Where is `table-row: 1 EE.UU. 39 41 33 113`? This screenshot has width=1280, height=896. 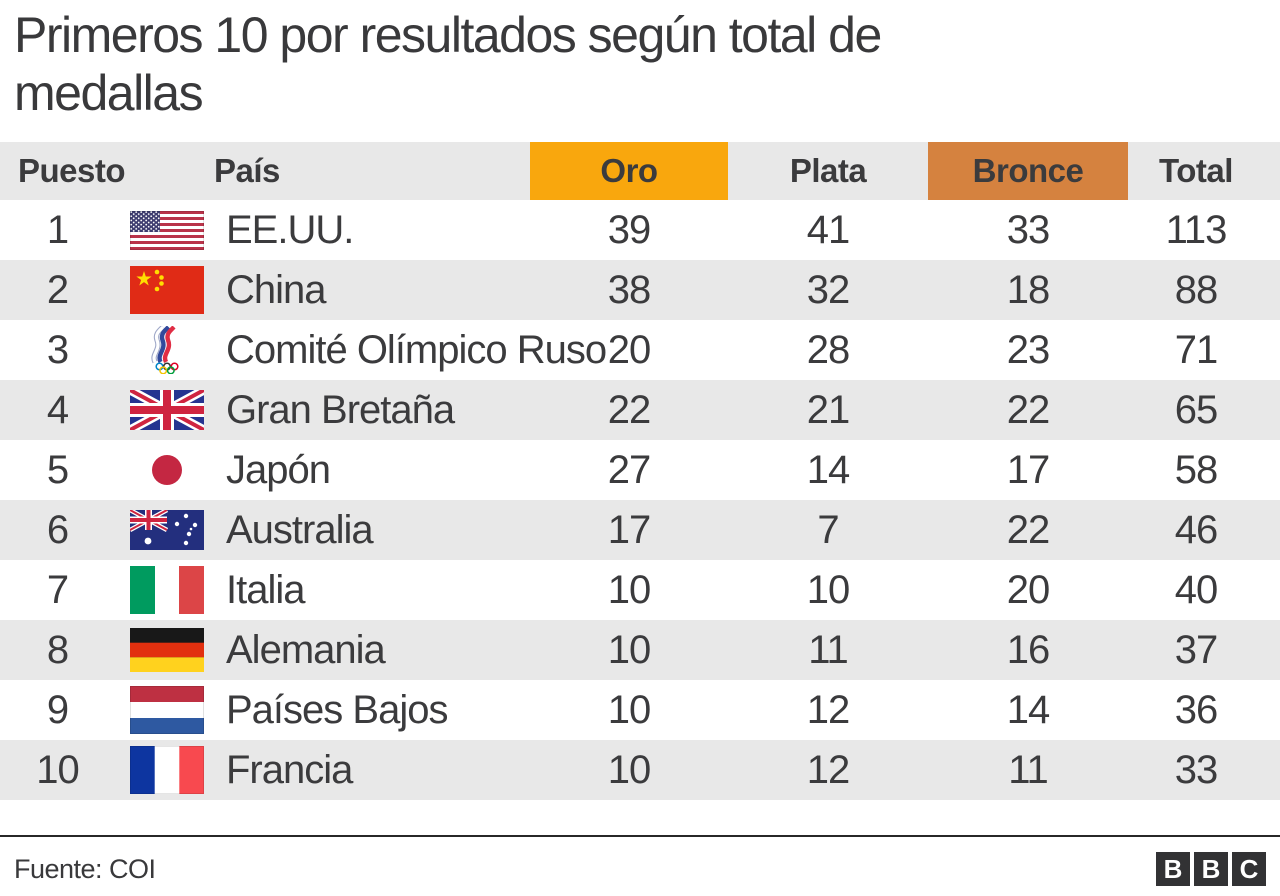
table-row: 1 EE.UU. 39 41 33 113 is located at coordinates (640, 230).